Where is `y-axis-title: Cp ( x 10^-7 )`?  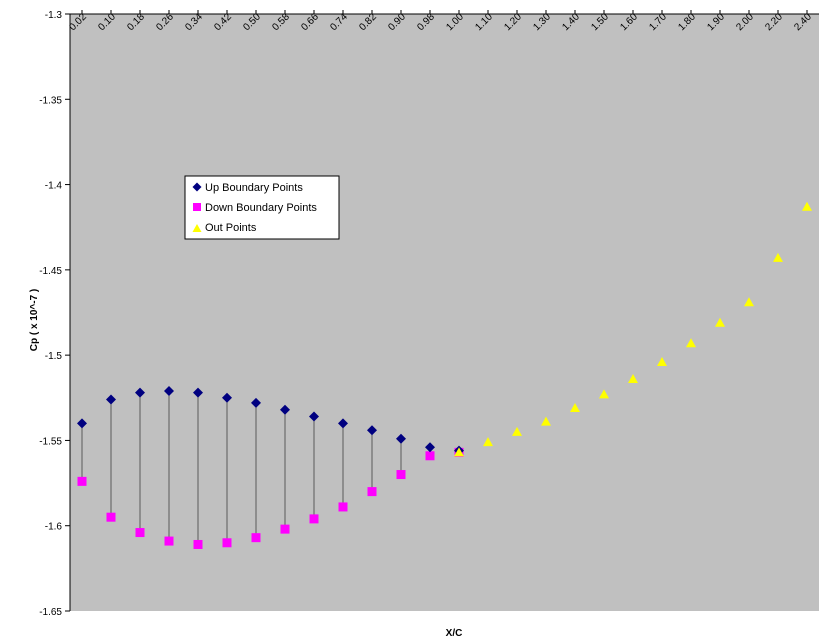 y-axis-title: Cp ( x 10^-7 ) is located at coordinates (34, 320).